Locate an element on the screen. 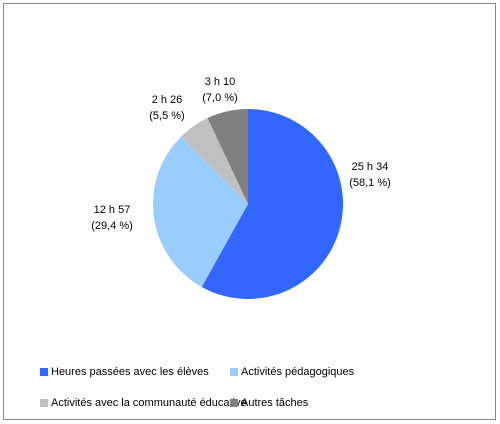 This screenshot has height=424, width=500. slice-duration: 3 h 10 is located at coordinates (220, 82).